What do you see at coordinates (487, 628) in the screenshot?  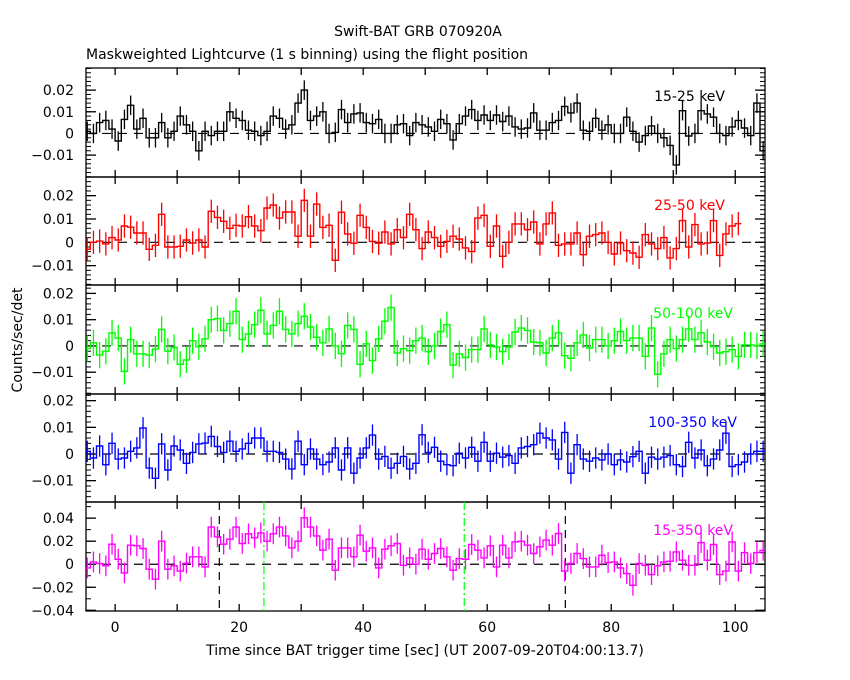 I see `x-tick-label: 60` at bounding box center [487, 628].